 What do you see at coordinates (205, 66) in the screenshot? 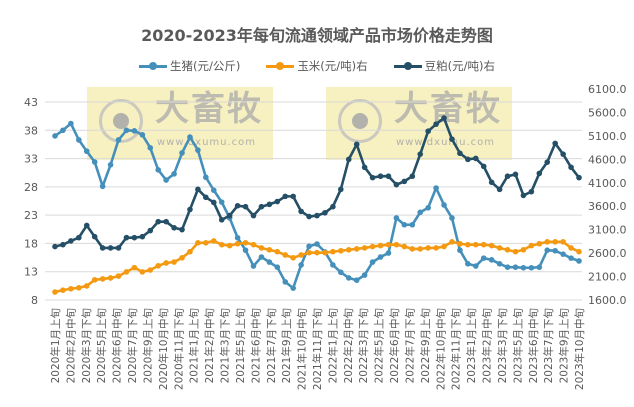
I see `legend-label: 生猪(元/公斤)` at bounding box center [205, 66].